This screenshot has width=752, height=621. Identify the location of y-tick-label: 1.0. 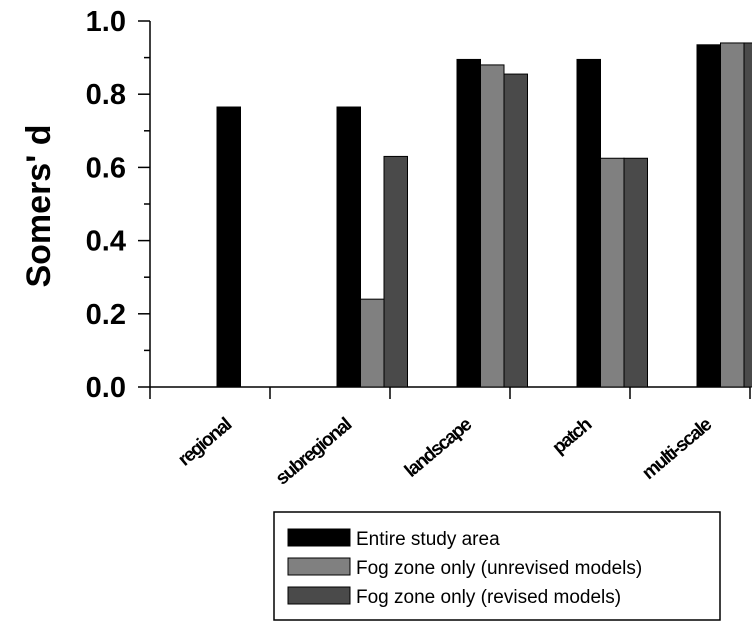
(106, 22).